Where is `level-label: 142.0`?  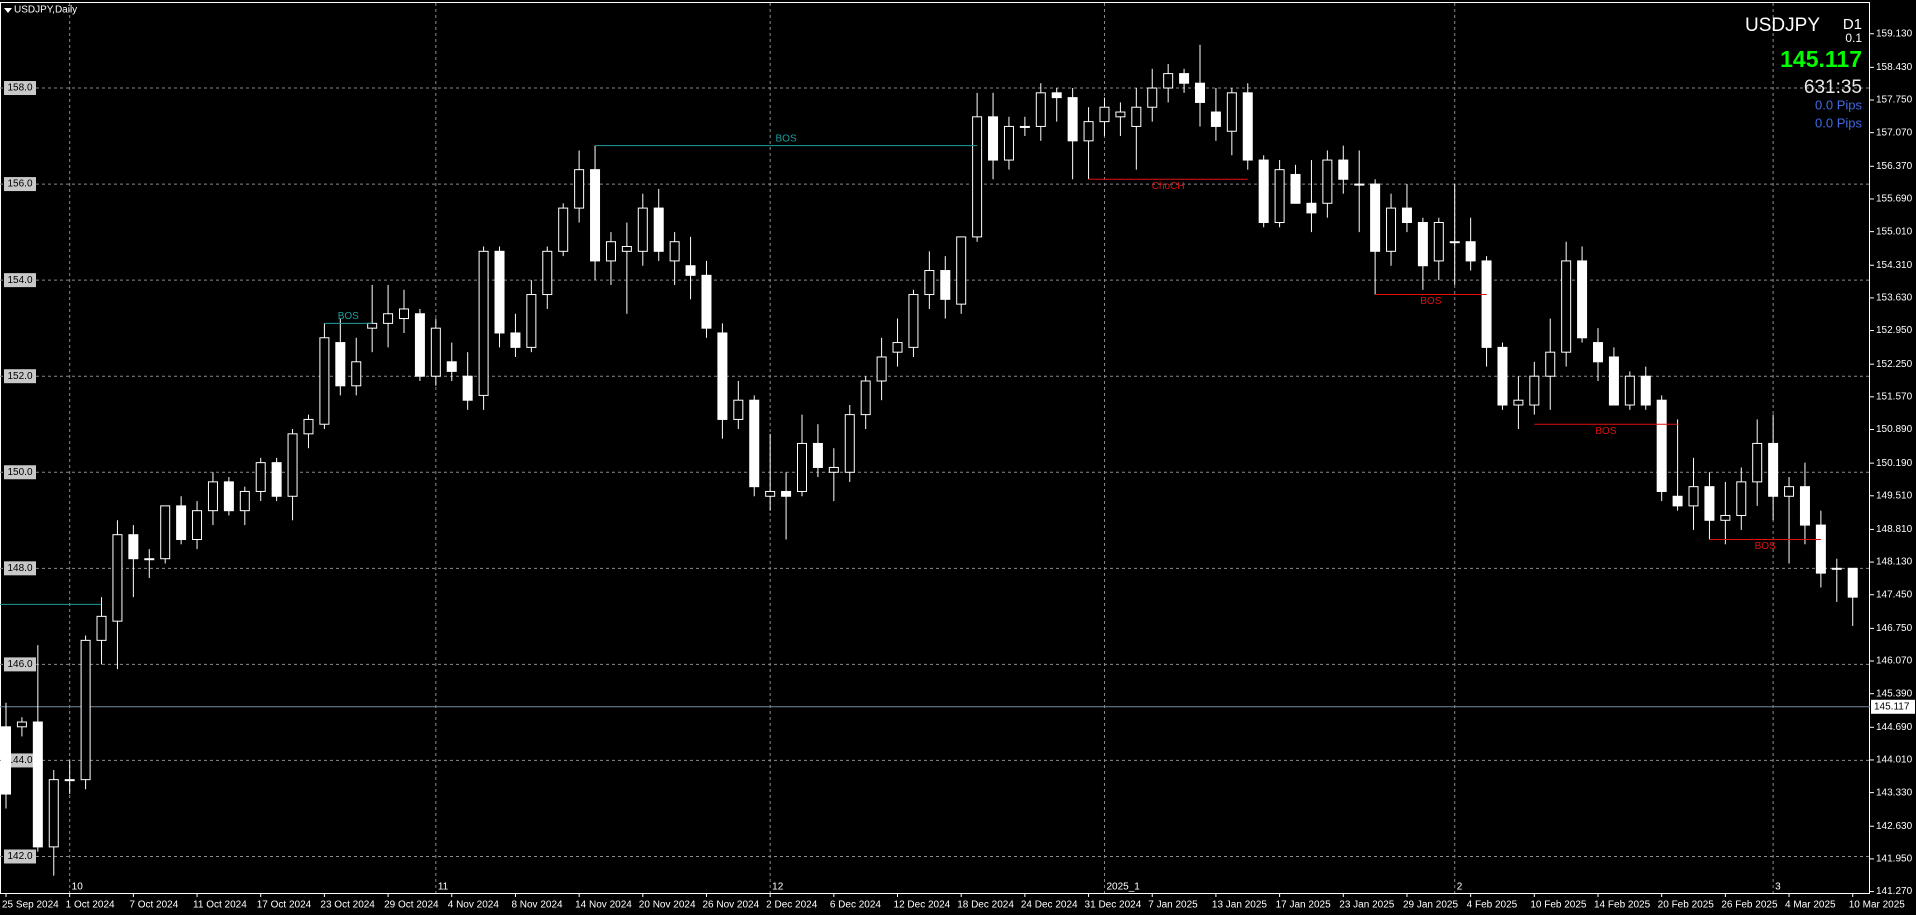
level-label: 142.0 is located at coordinates (19, 856).